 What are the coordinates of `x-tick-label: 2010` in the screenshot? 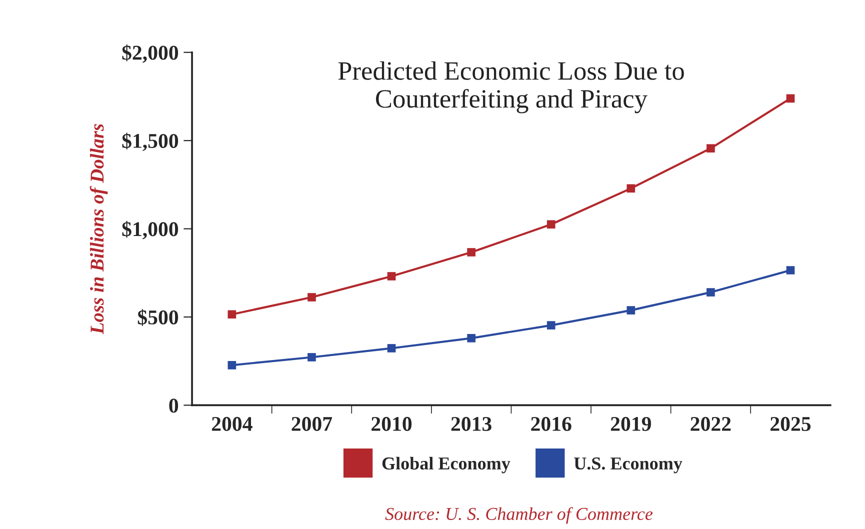 It's located at (392, 423).